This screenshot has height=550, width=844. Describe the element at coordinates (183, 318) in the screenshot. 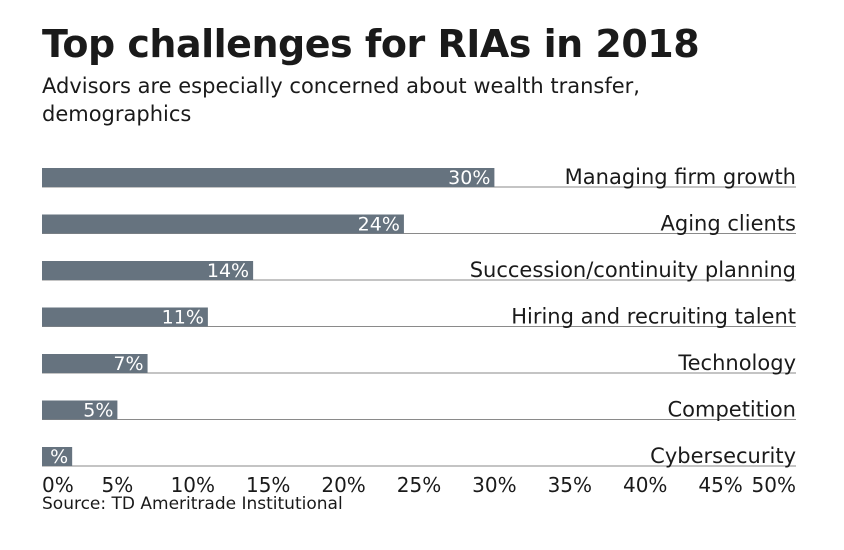

I see `bar-value-label: 11%` at that location.